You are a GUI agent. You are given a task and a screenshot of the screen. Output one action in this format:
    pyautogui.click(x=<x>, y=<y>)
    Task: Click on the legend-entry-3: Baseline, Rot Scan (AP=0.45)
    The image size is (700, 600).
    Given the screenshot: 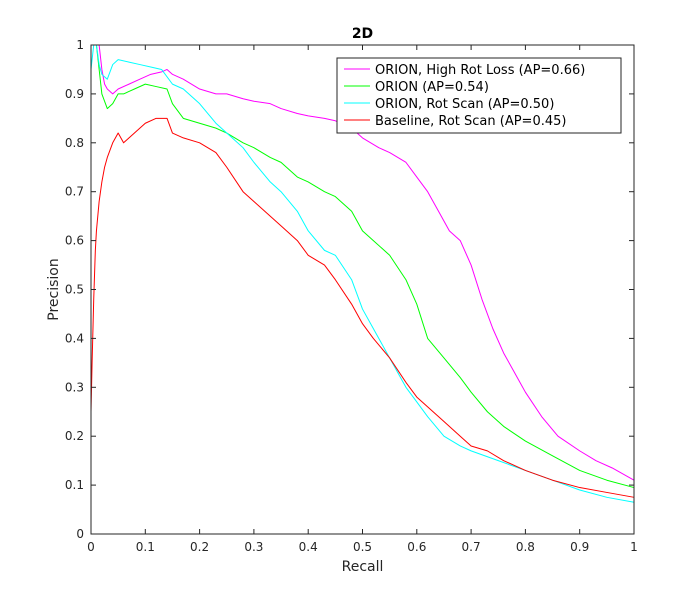 What is the action you would take?
    pyautogui.click(x=470, y=121)
    